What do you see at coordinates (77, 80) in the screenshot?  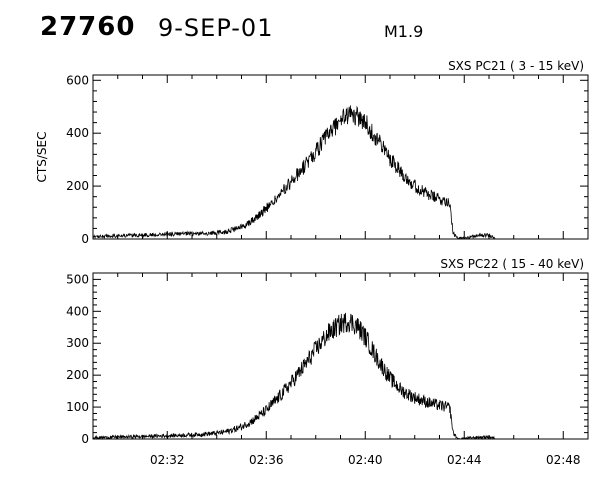 I see `y-tick-label: 600` at bounding box center [77, 80].